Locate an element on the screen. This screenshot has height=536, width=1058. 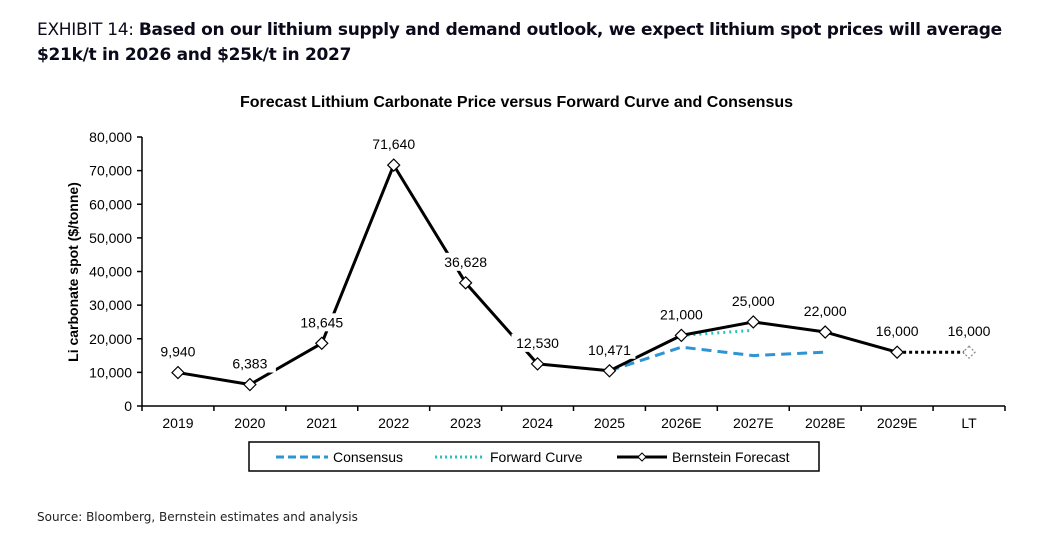
x-tick-label: 2024 is located at coordinates (537, 423).